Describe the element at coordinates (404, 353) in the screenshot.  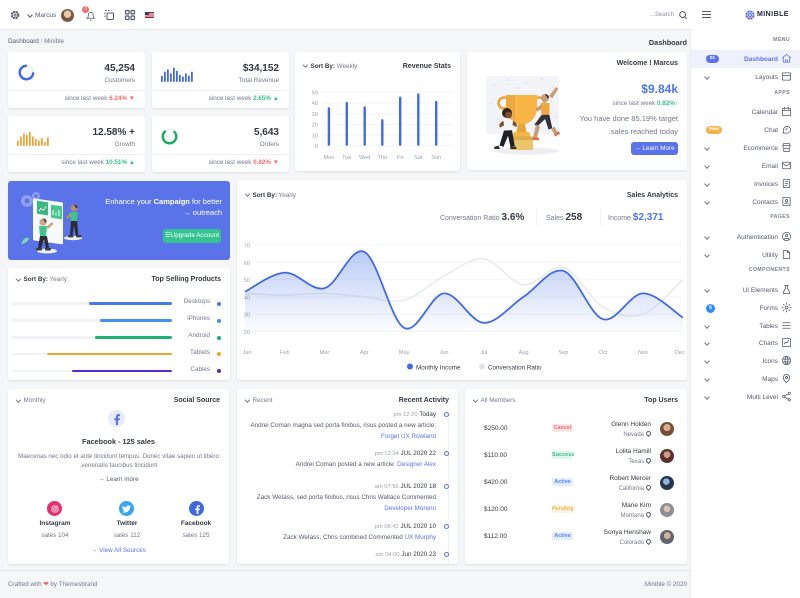
I see `svg-text: May` at that location.